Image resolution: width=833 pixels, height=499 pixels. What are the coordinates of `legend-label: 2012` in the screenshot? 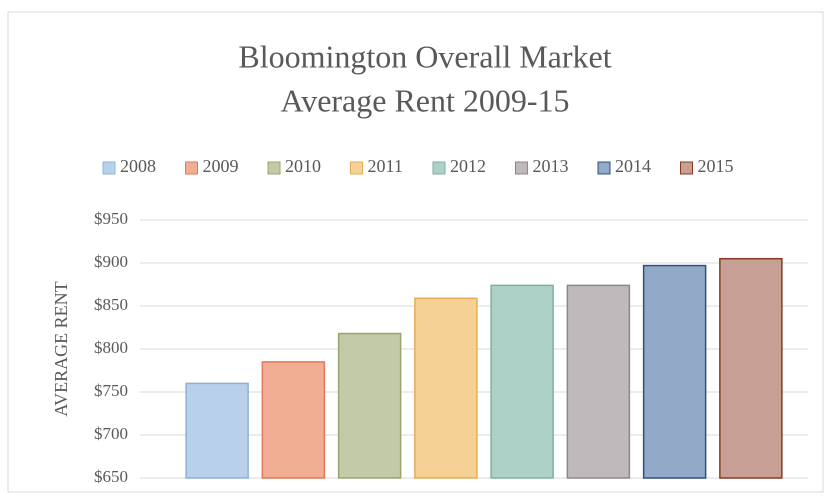 It's located at (468, 166).